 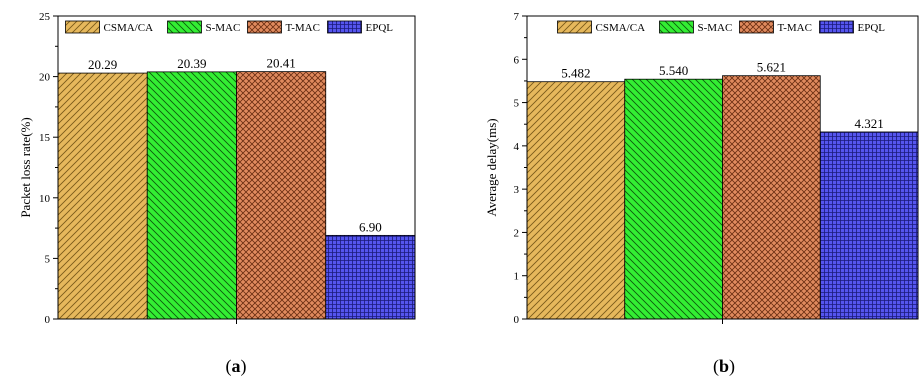 I want to click on y-tick-label: 7, so click(x=517, y=17).